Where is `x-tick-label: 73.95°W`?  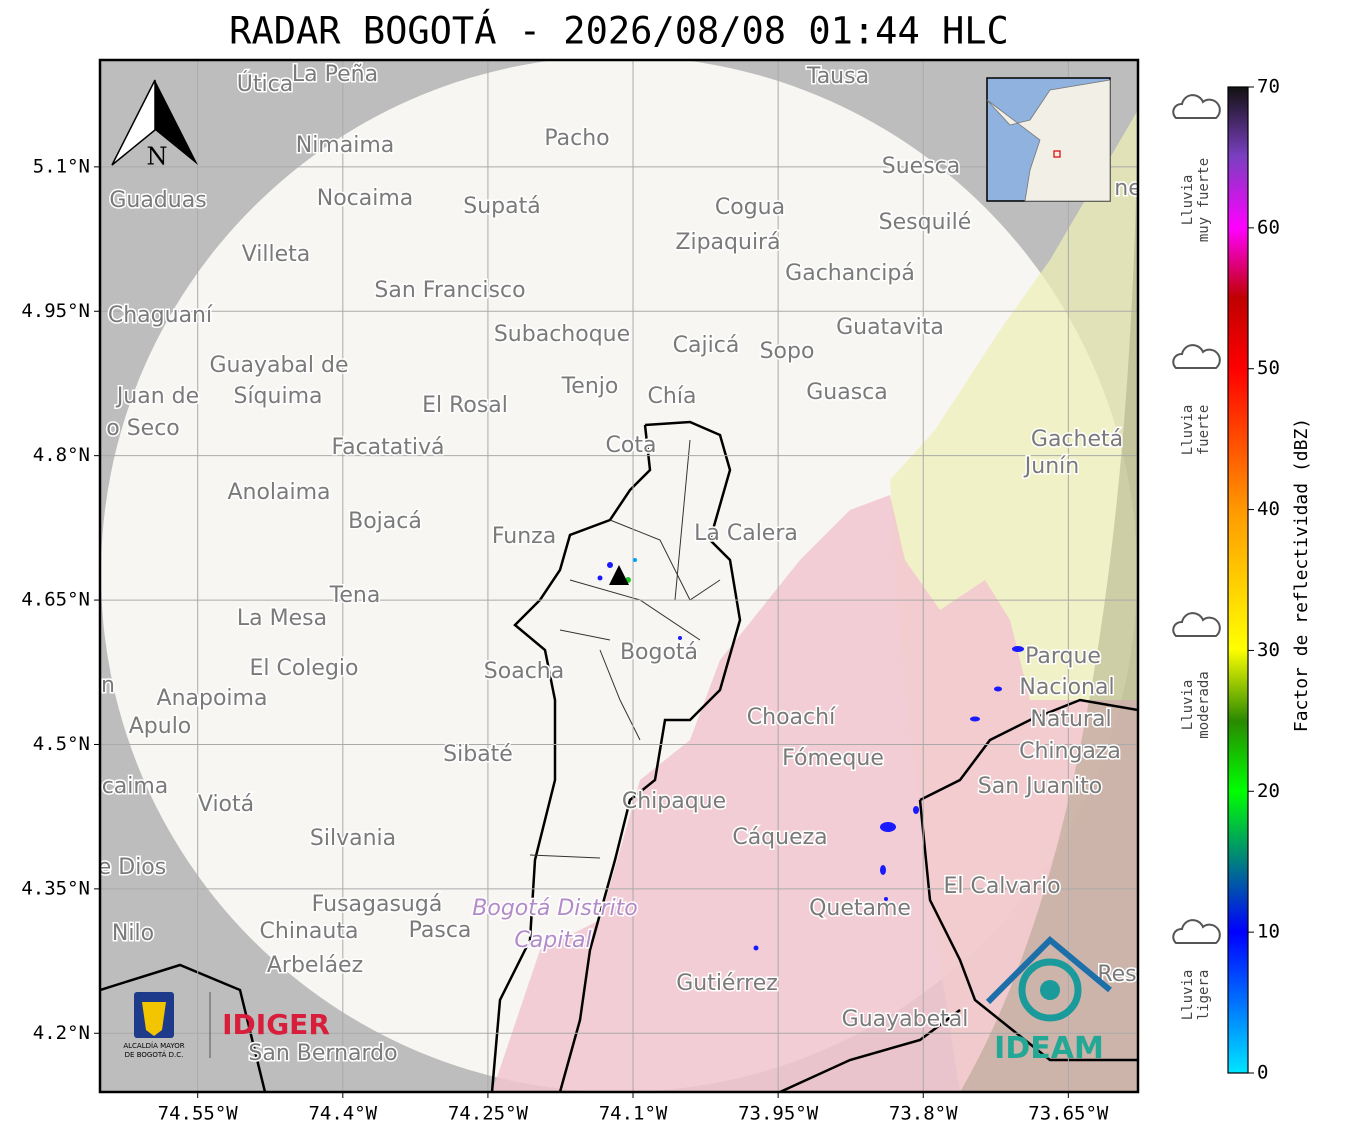
x-tick-label: 73.95°W is located at coordinates (778, 1114).